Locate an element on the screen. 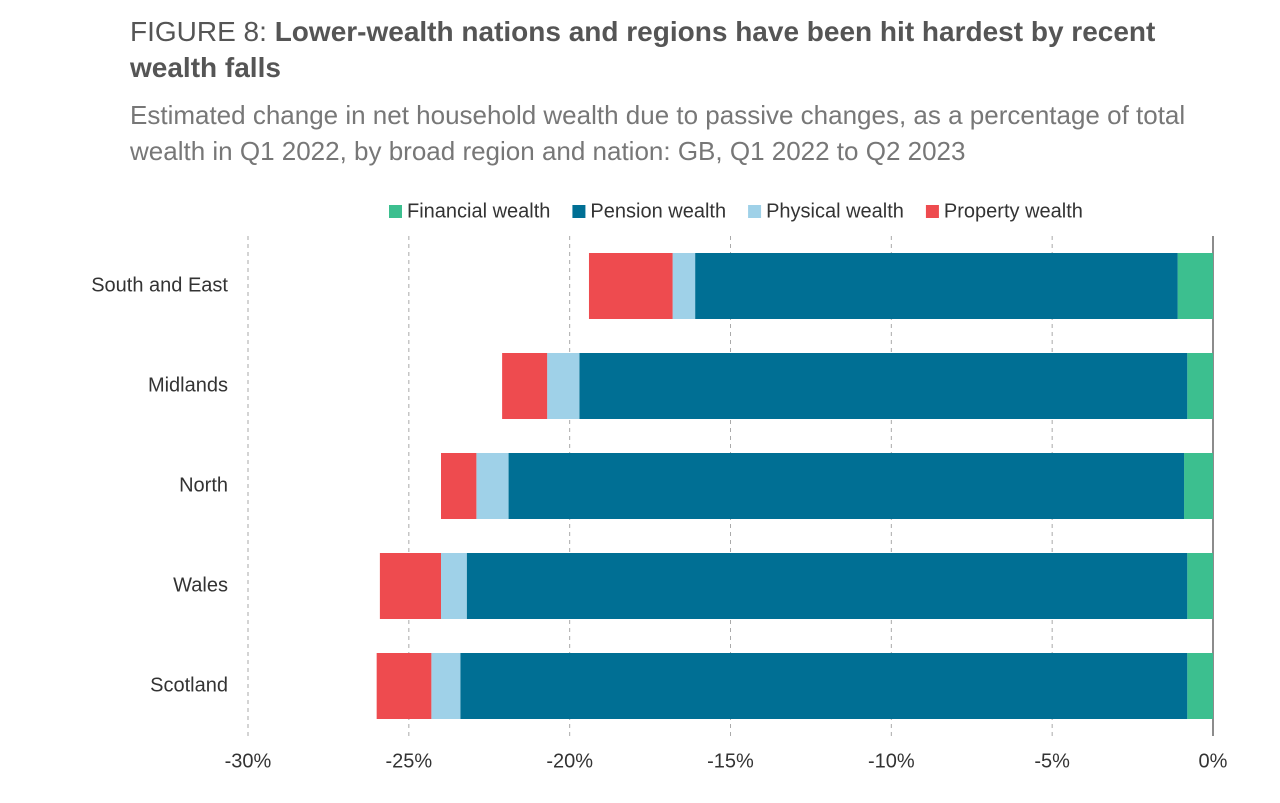  y-tick-label: North is located at coordinates (203, 485).